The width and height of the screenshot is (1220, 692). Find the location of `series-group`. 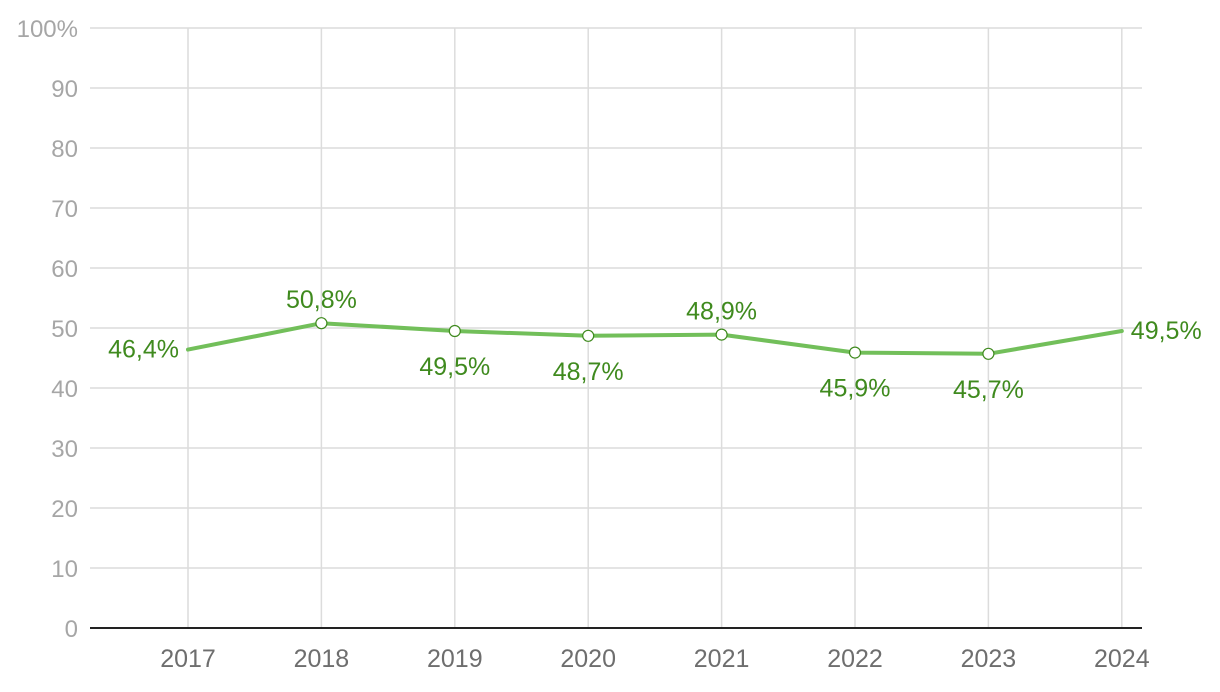

series-group is located at coordinates (655, 338).